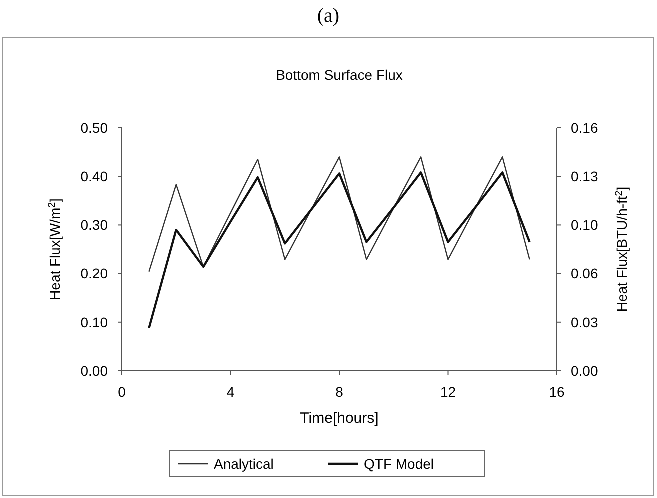 This screenshot has width=657, height=498. Describe the element at coordinates (340, 392) in the screenshot. I see `x-tick-label: 8` at that location.